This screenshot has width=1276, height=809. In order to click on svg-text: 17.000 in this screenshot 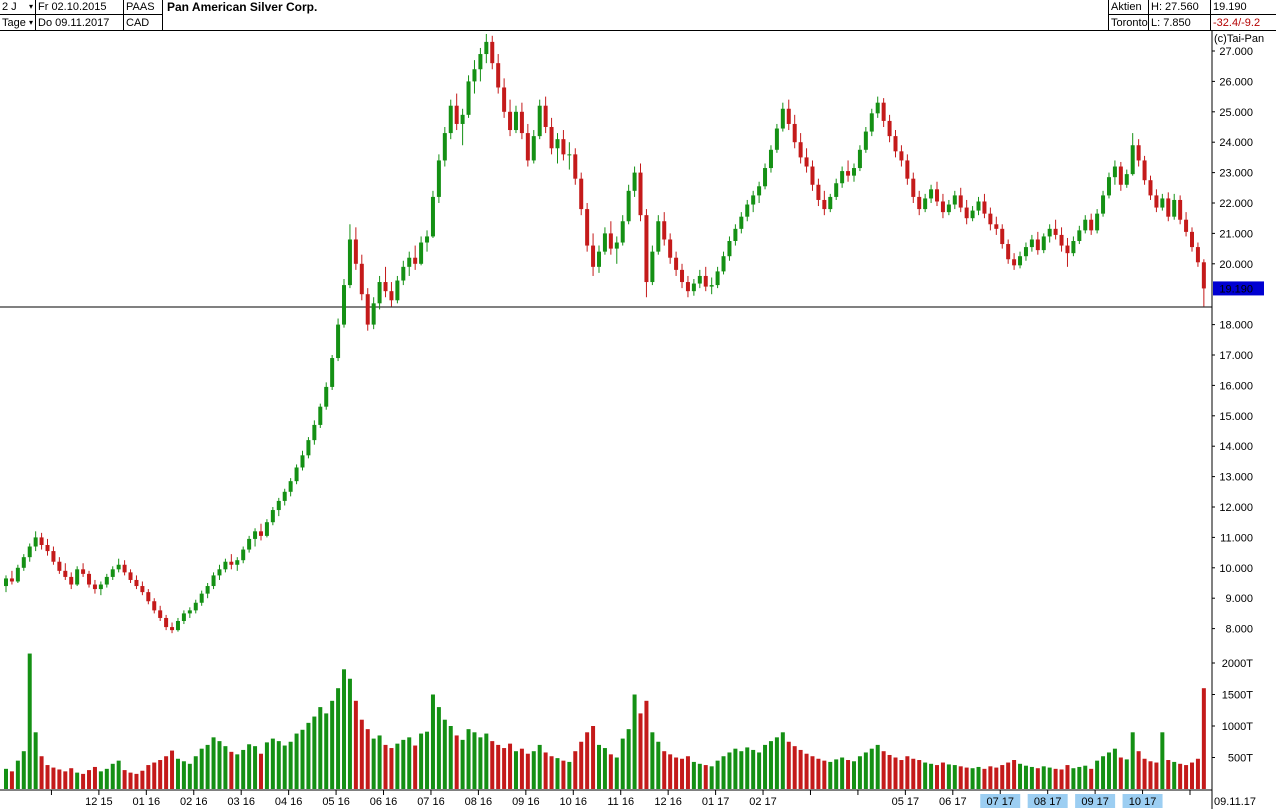, I will do `click(1236, 356)`.